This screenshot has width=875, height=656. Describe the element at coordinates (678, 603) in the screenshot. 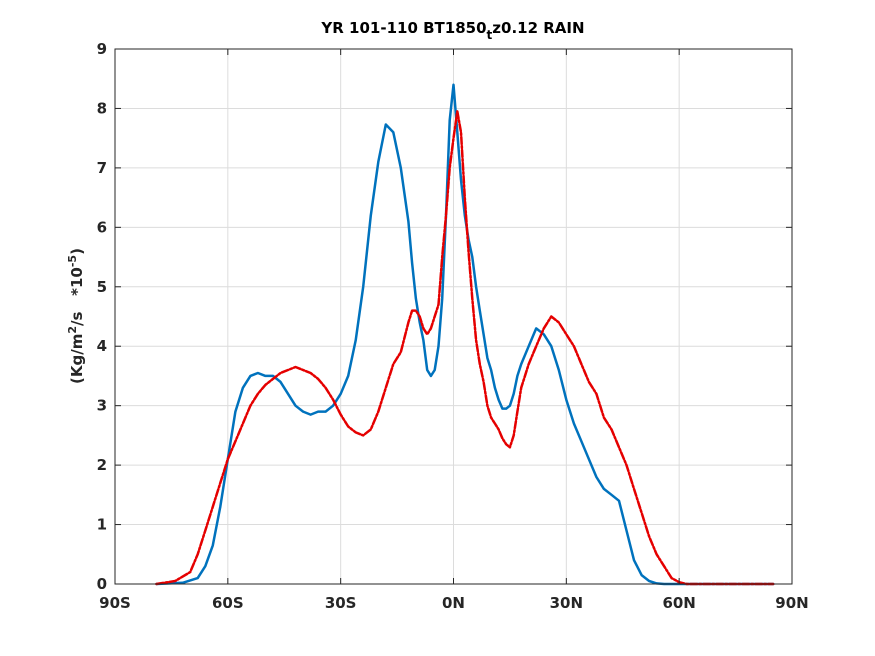

I see `x-tick-label: 60N` at that location.